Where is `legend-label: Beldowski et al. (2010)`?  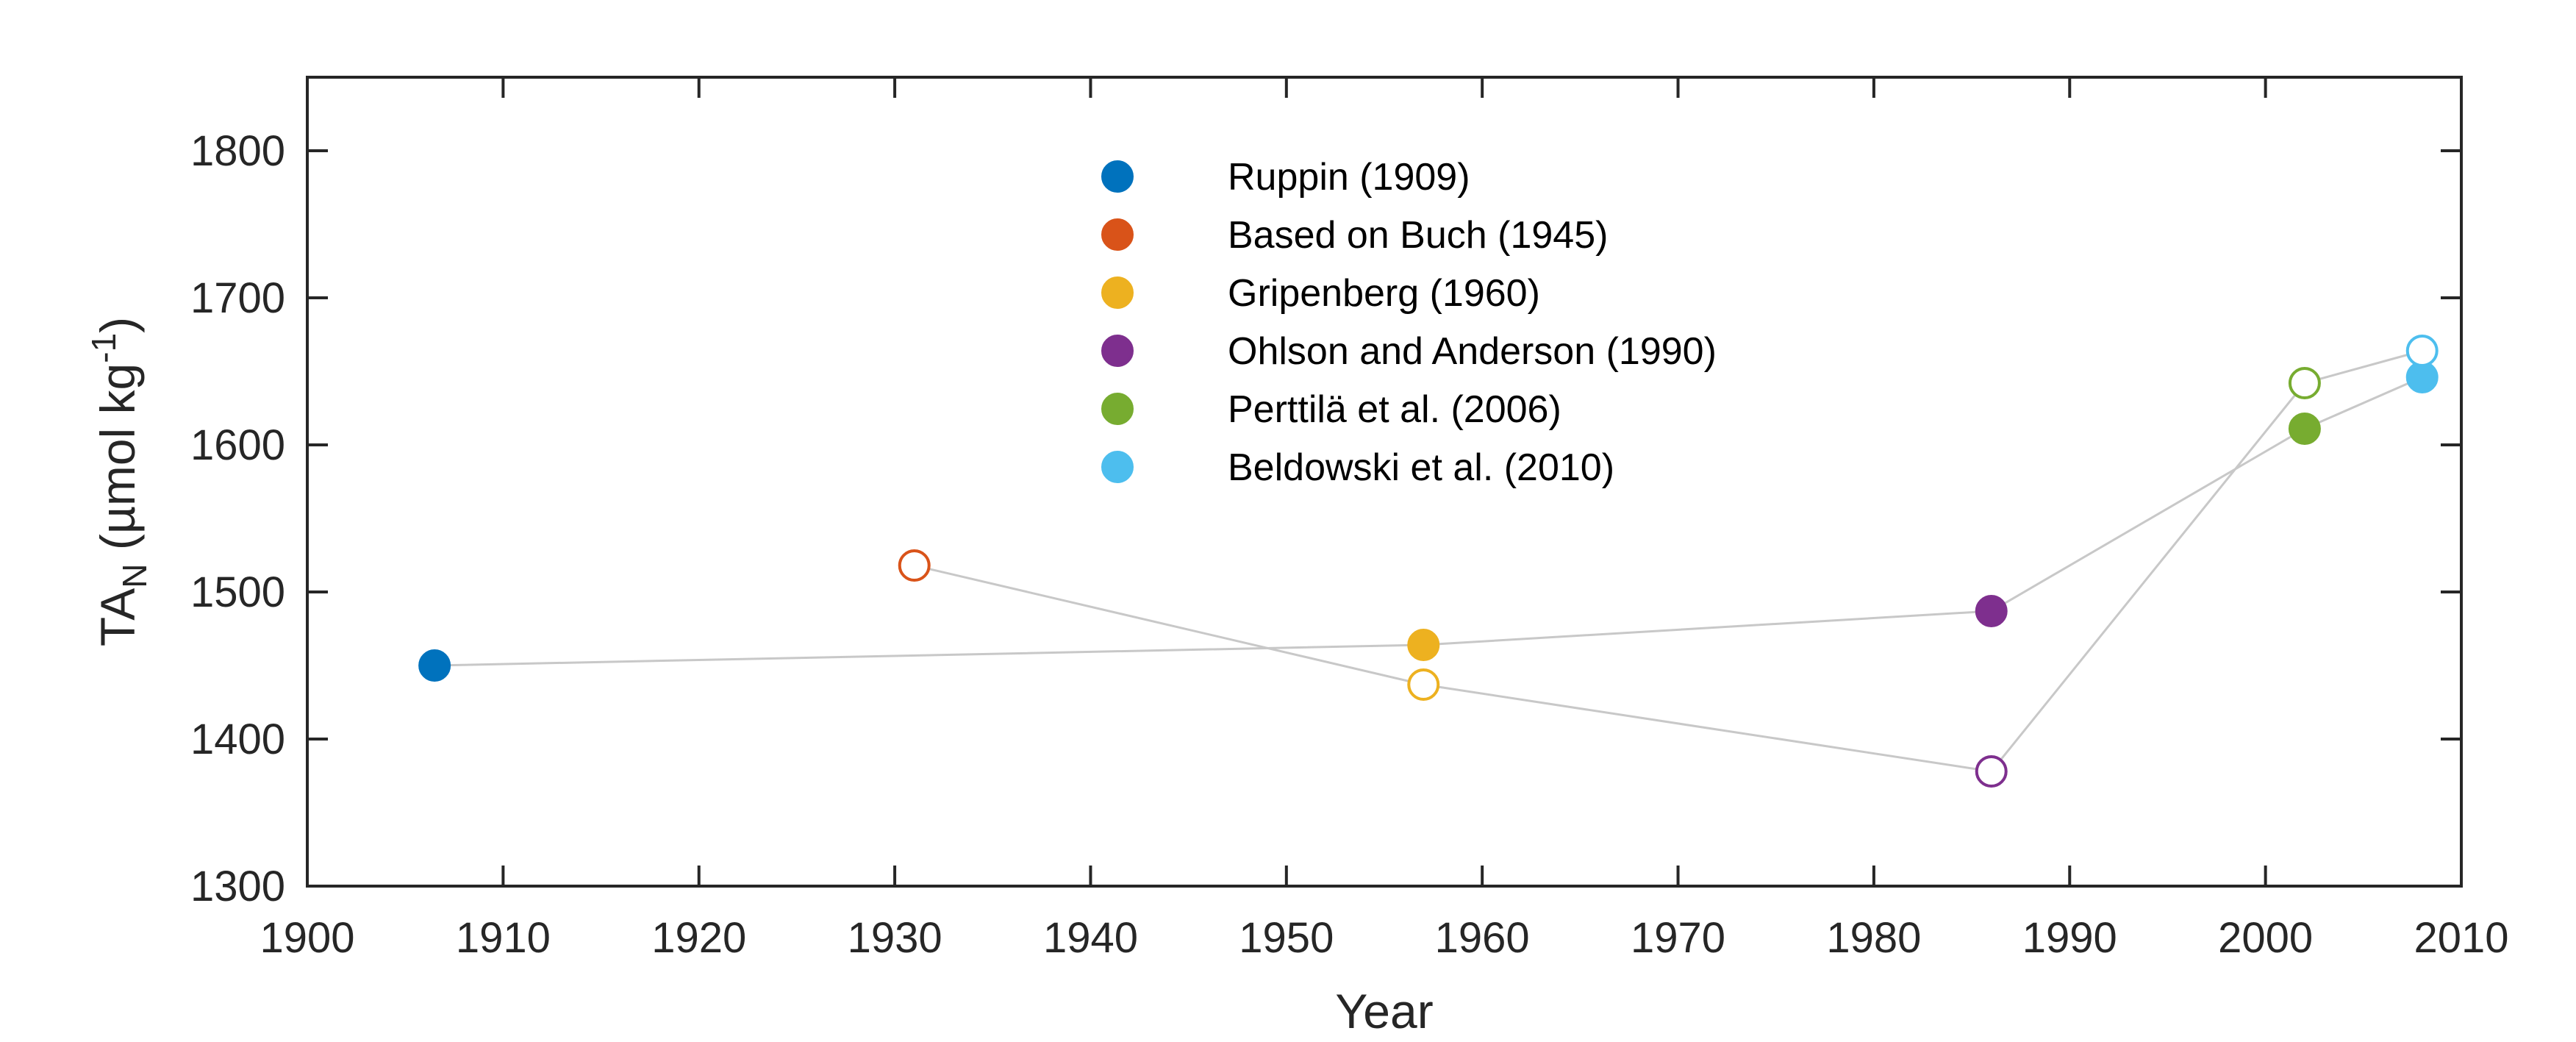
legend-label: Beldowski et al. (2010) is located at coordinates (1421, 468).